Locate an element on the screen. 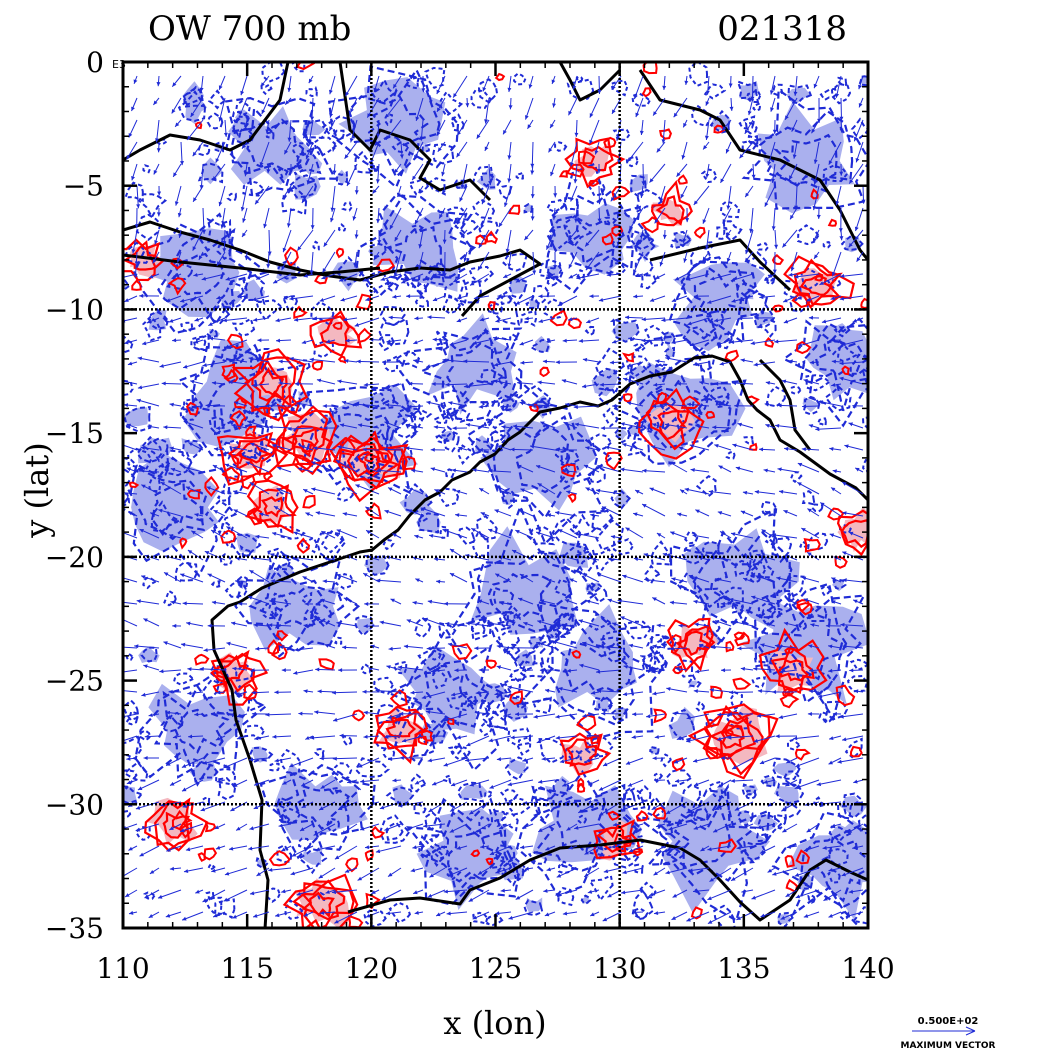 The image size is (1056, 1056). positive-fill-region is located at coordinates (740, 735).